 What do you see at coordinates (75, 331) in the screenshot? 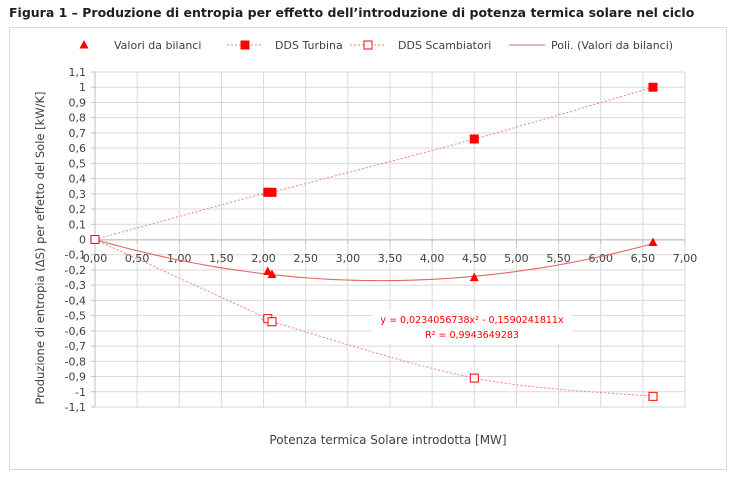
I see `y-tick-label: -0,6` at bounding box center [75, 331].